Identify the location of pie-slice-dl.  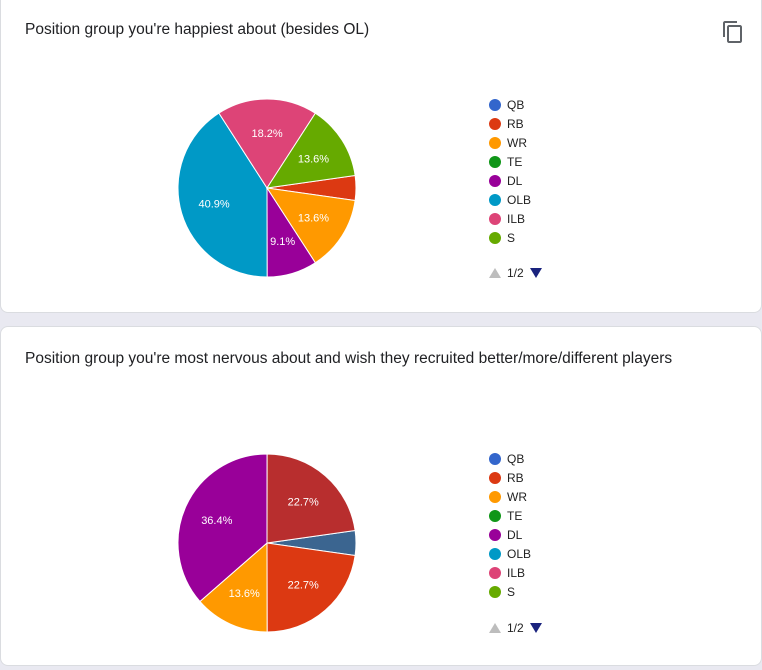
(222, 528).